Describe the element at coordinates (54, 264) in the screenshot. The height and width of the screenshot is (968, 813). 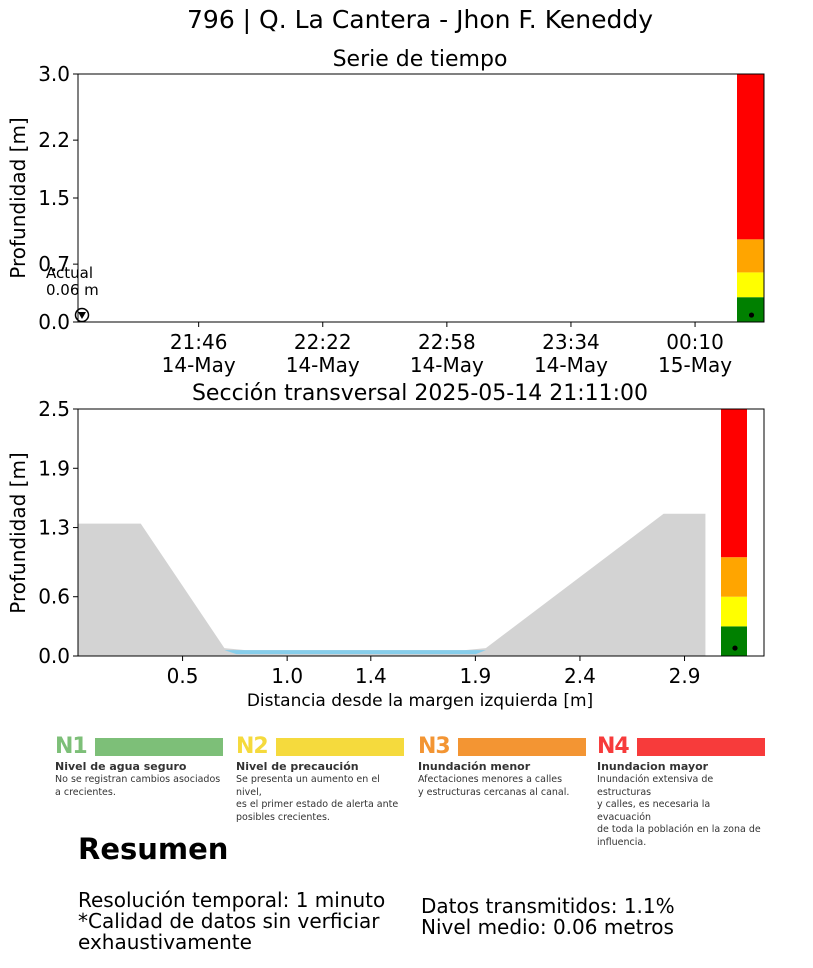
I see `y-tick-label: 0.7` at that location.